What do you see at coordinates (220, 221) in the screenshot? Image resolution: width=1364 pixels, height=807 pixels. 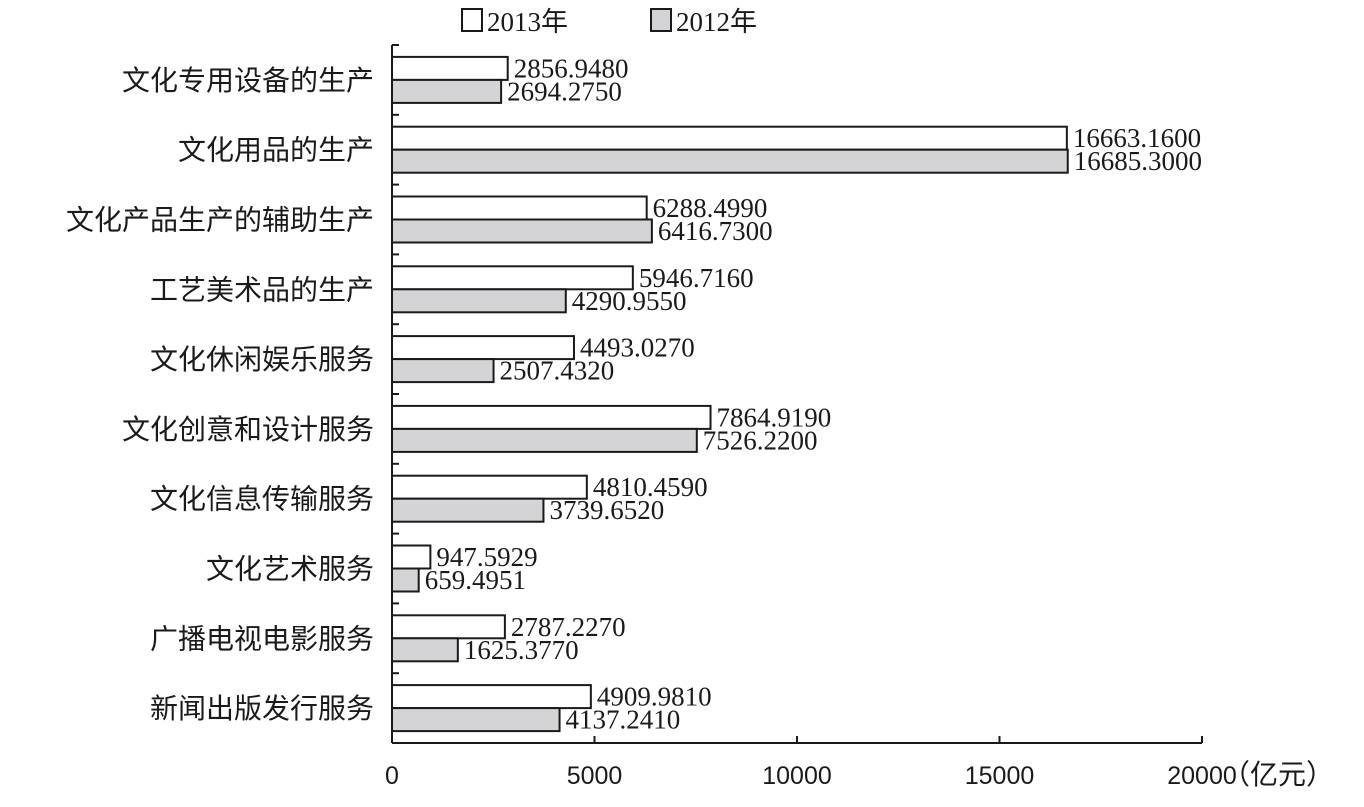 I see `category-label-2: 文化产品生产的辅助生产` at bounding box center [220, 221].